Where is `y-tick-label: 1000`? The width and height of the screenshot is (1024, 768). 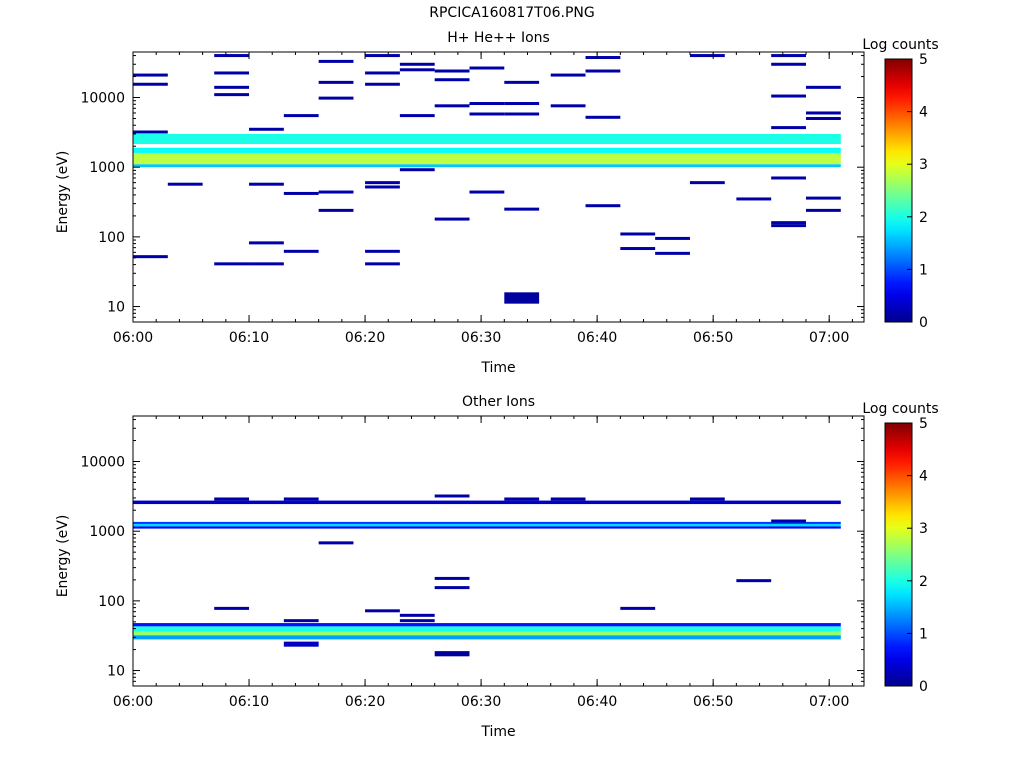 y-tick-label: 1000 is located at coordinates (107, 168).